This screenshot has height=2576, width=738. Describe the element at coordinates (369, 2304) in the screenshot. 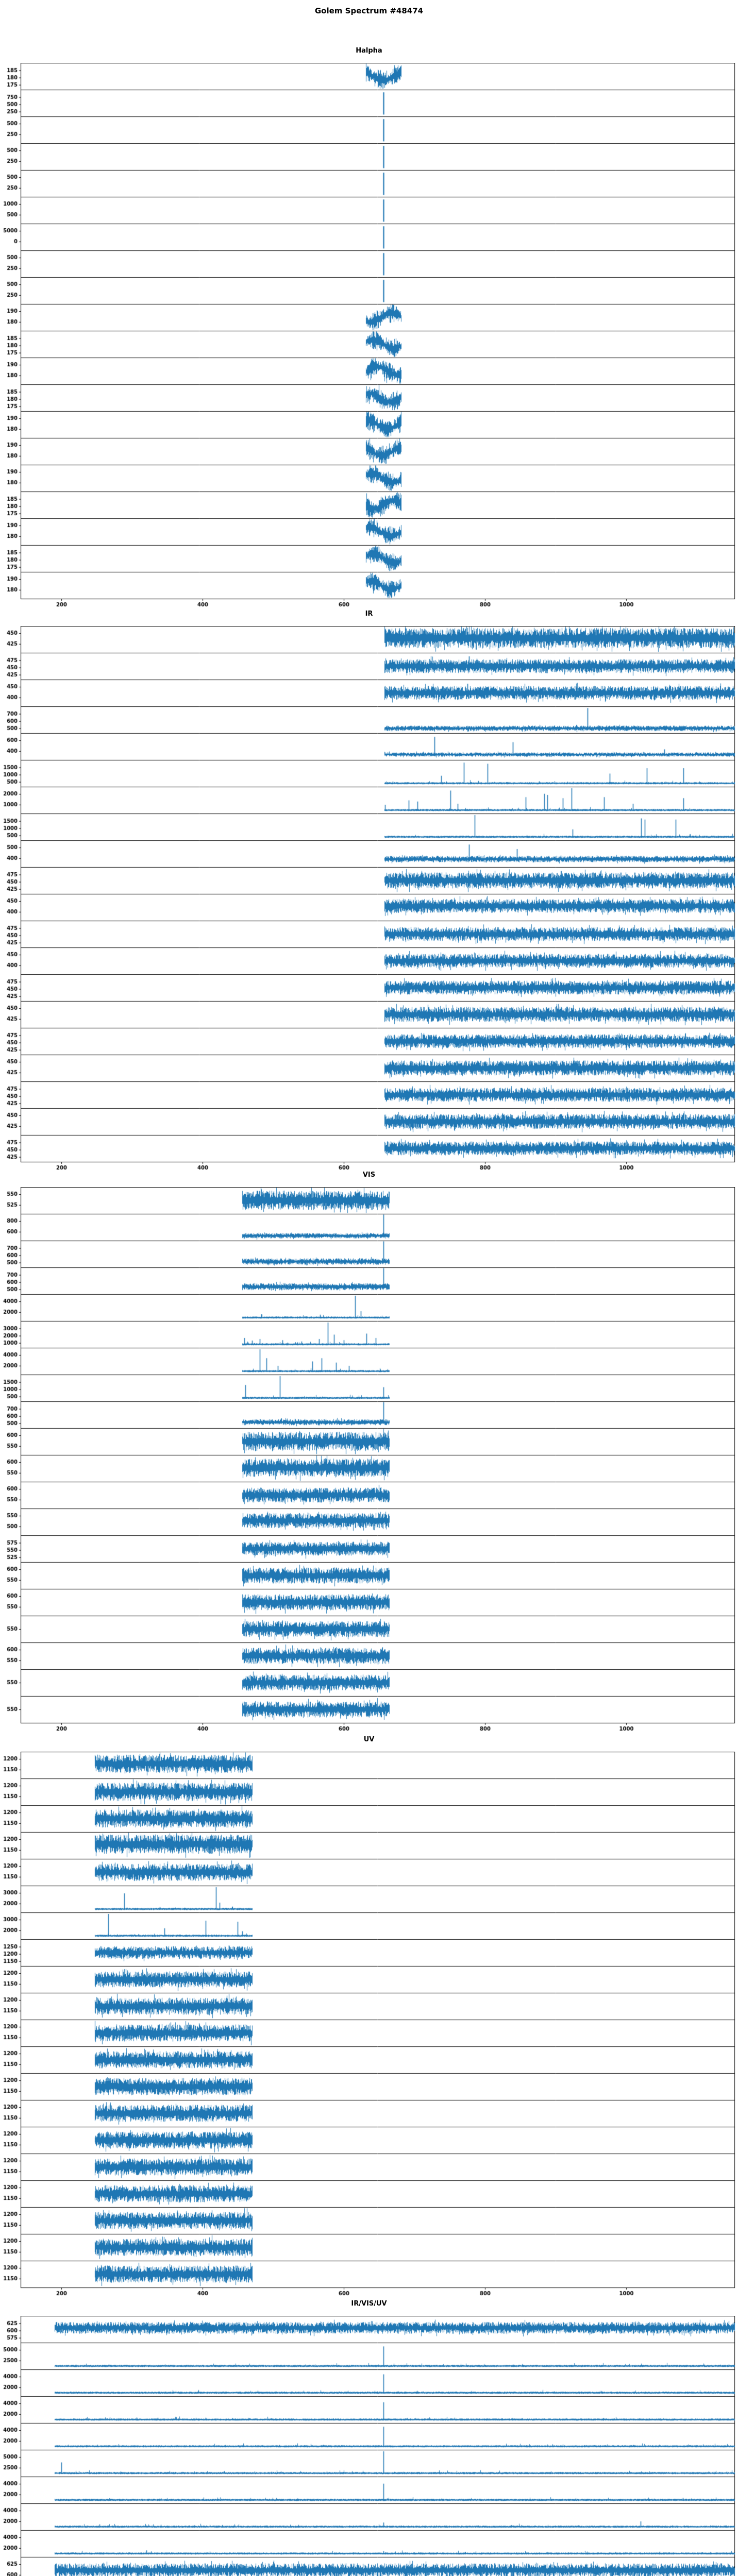

I see `panel-title-4: IR/VIS/UV` at that location.